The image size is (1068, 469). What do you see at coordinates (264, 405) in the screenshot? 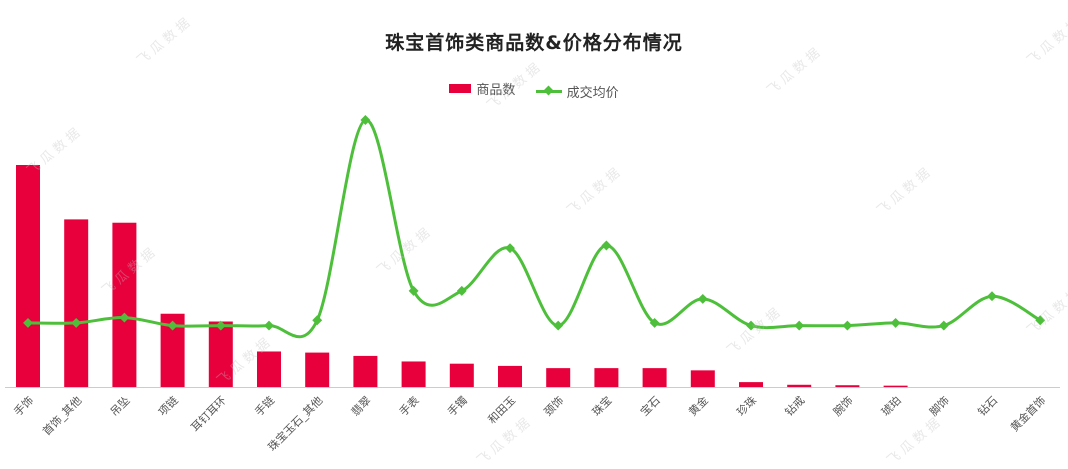
I see `x-tick-label-5: 手链` at bounding box center [264, 405].